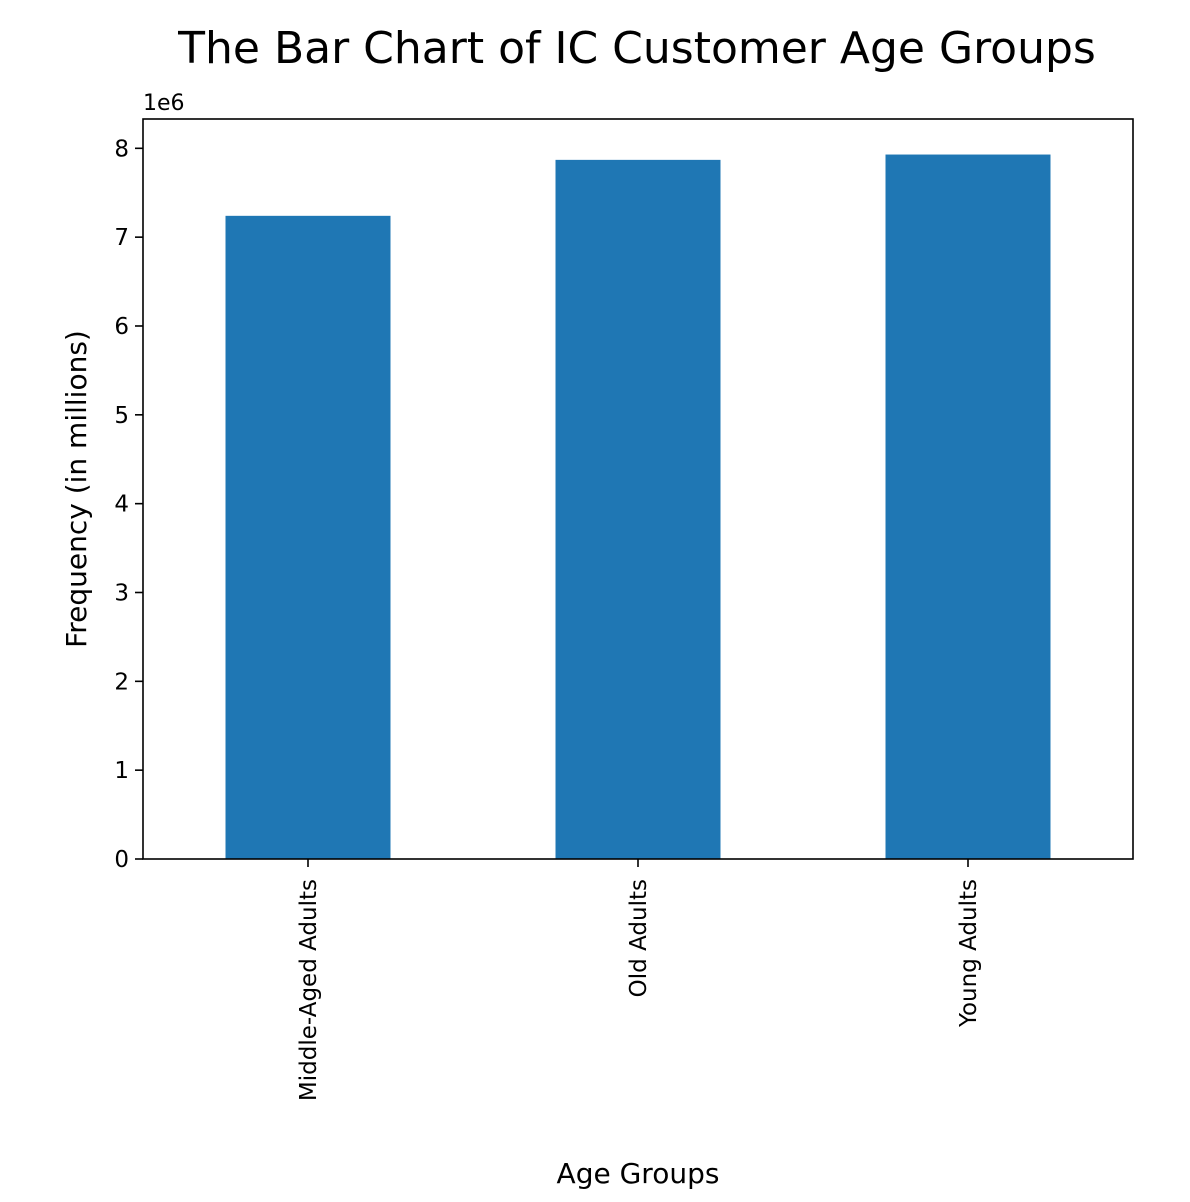 This screenshot has height=1202, width=1190. What do you see at coordinates (76, 489) in the screenshot?
I see `y-axis-label: Frequency (in millions)` at bounding box center [76, 489].